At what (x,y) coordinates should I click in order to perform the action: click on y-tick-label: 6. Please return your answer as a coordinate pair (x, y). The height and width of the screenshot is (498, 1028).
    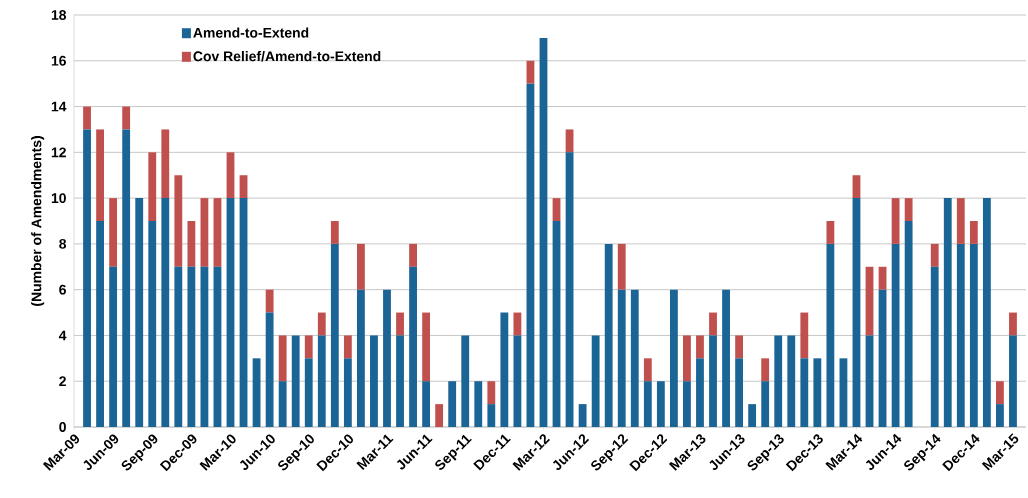
    Looking at the image, I should click on (62, 289).